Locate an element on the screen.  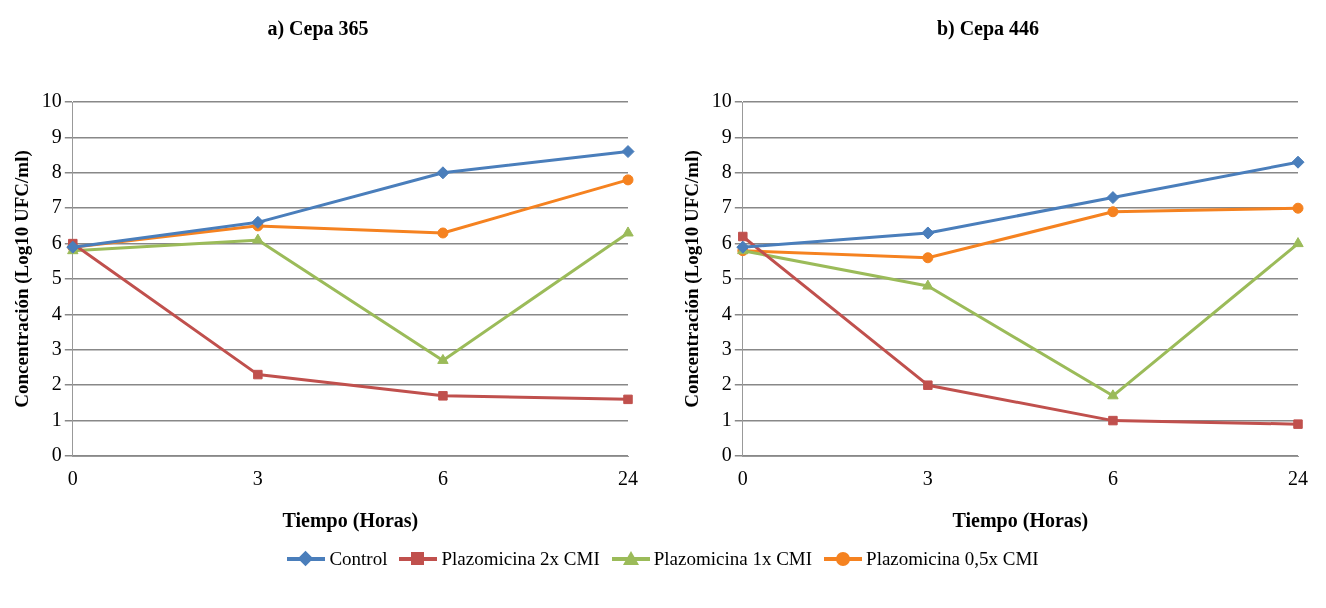
chart-title: a) Cepa 365 is located at coordinates (318, 29).